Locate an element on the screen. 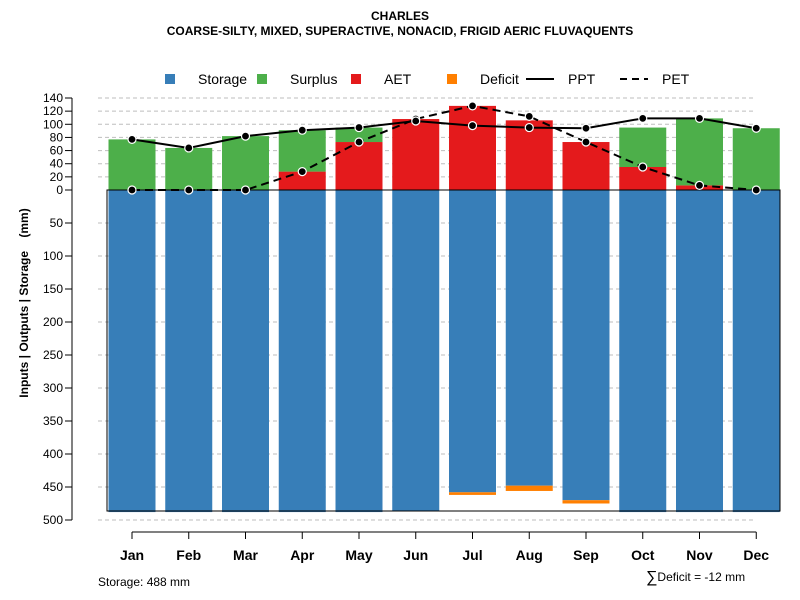 This screenshot has width=800, height=600. y-tick-label: 150 is located at coordinates (53, 289).